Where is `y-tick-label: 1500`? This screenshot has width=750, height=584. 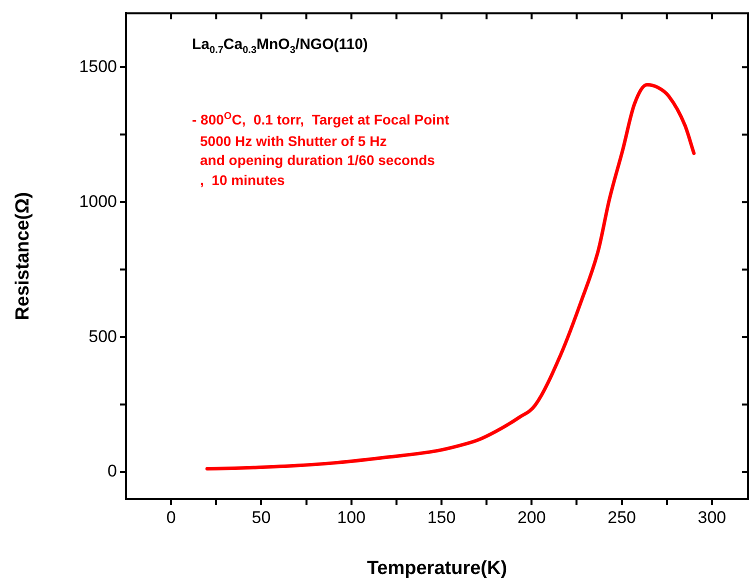
y-tick-label: 1500 is located at coordinates (98, 66).